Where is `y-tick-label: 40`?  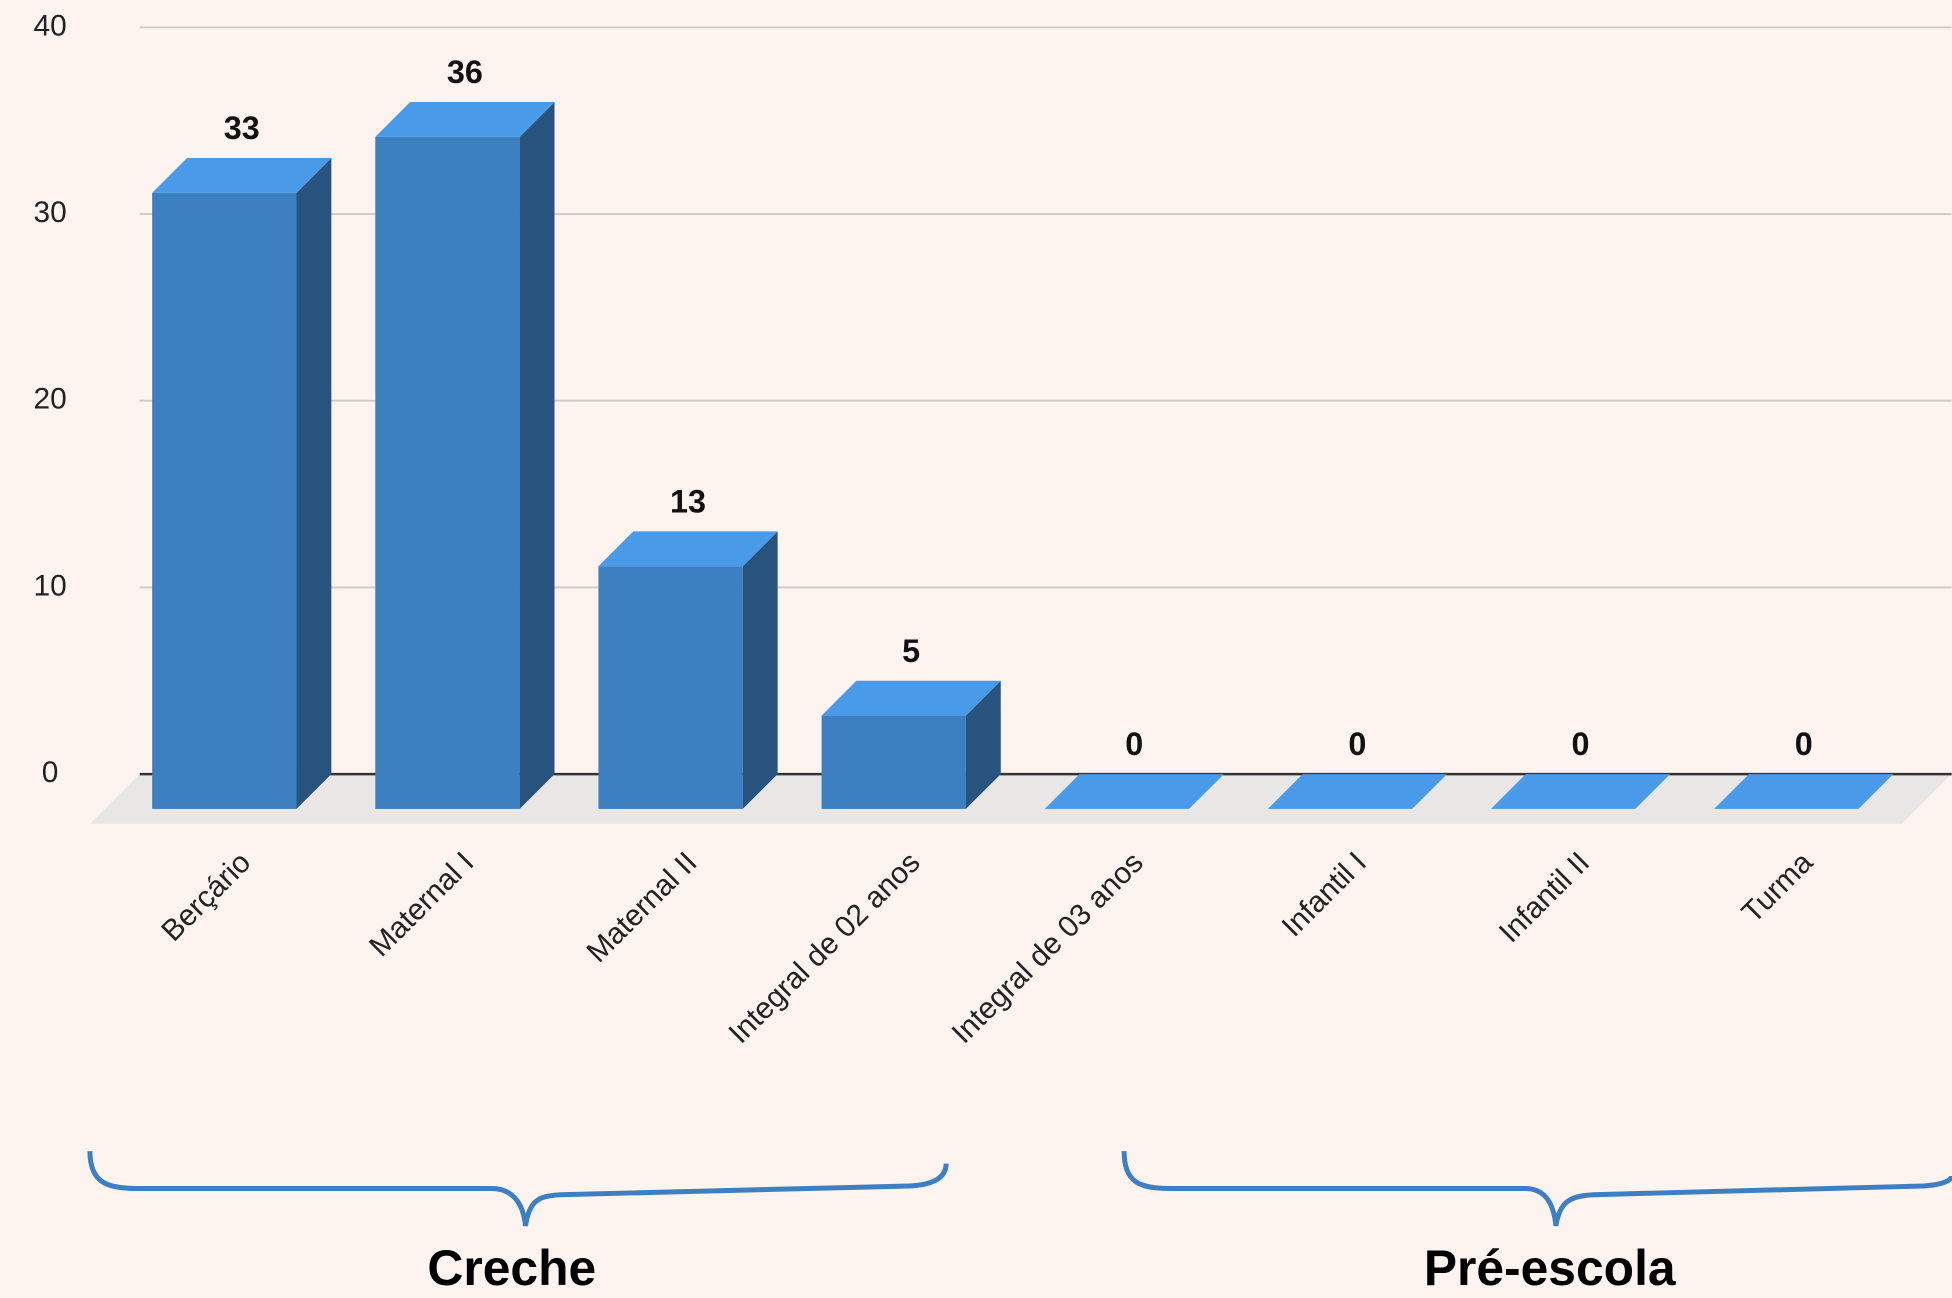 y-tick-label: 40 is located at coordinates (49, 25).